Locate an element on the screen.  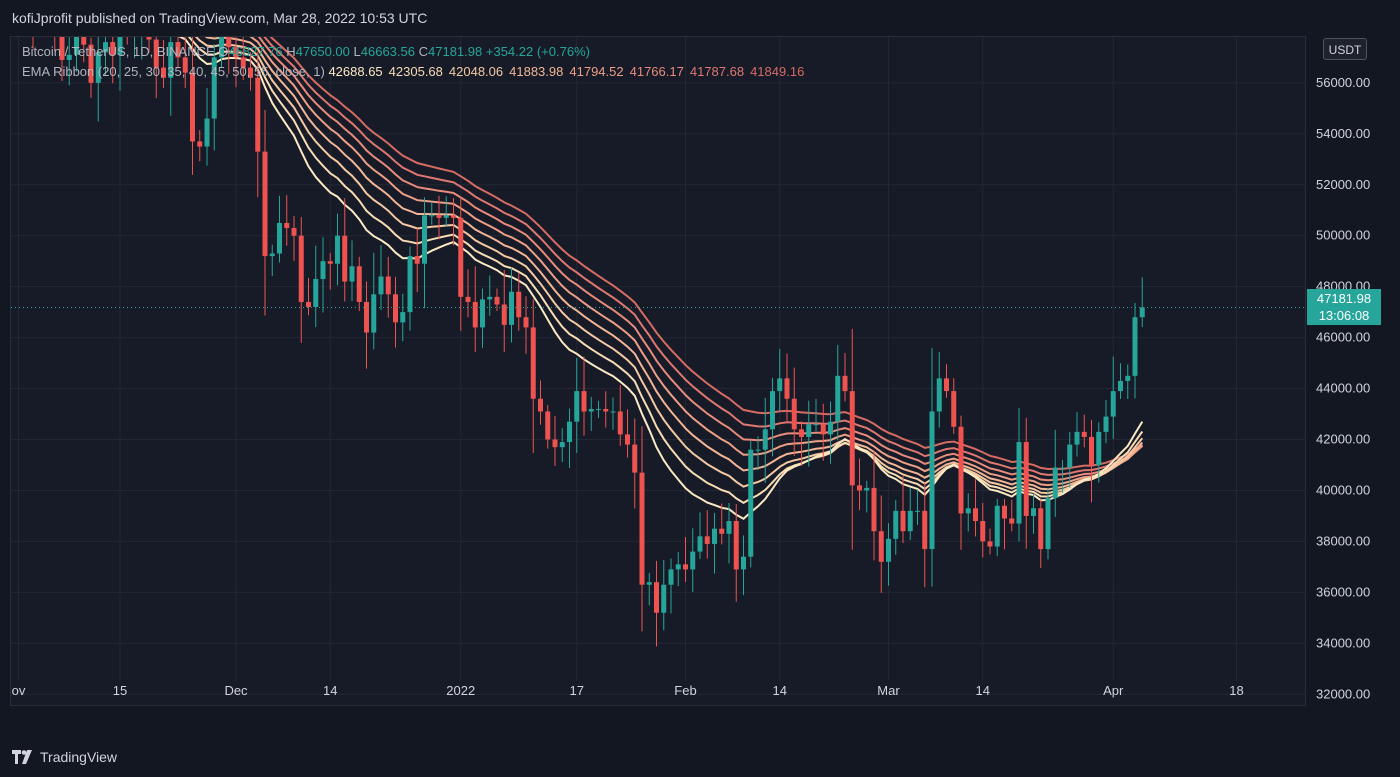
tradingview-logo-icon is located at coordinates (22, 757).